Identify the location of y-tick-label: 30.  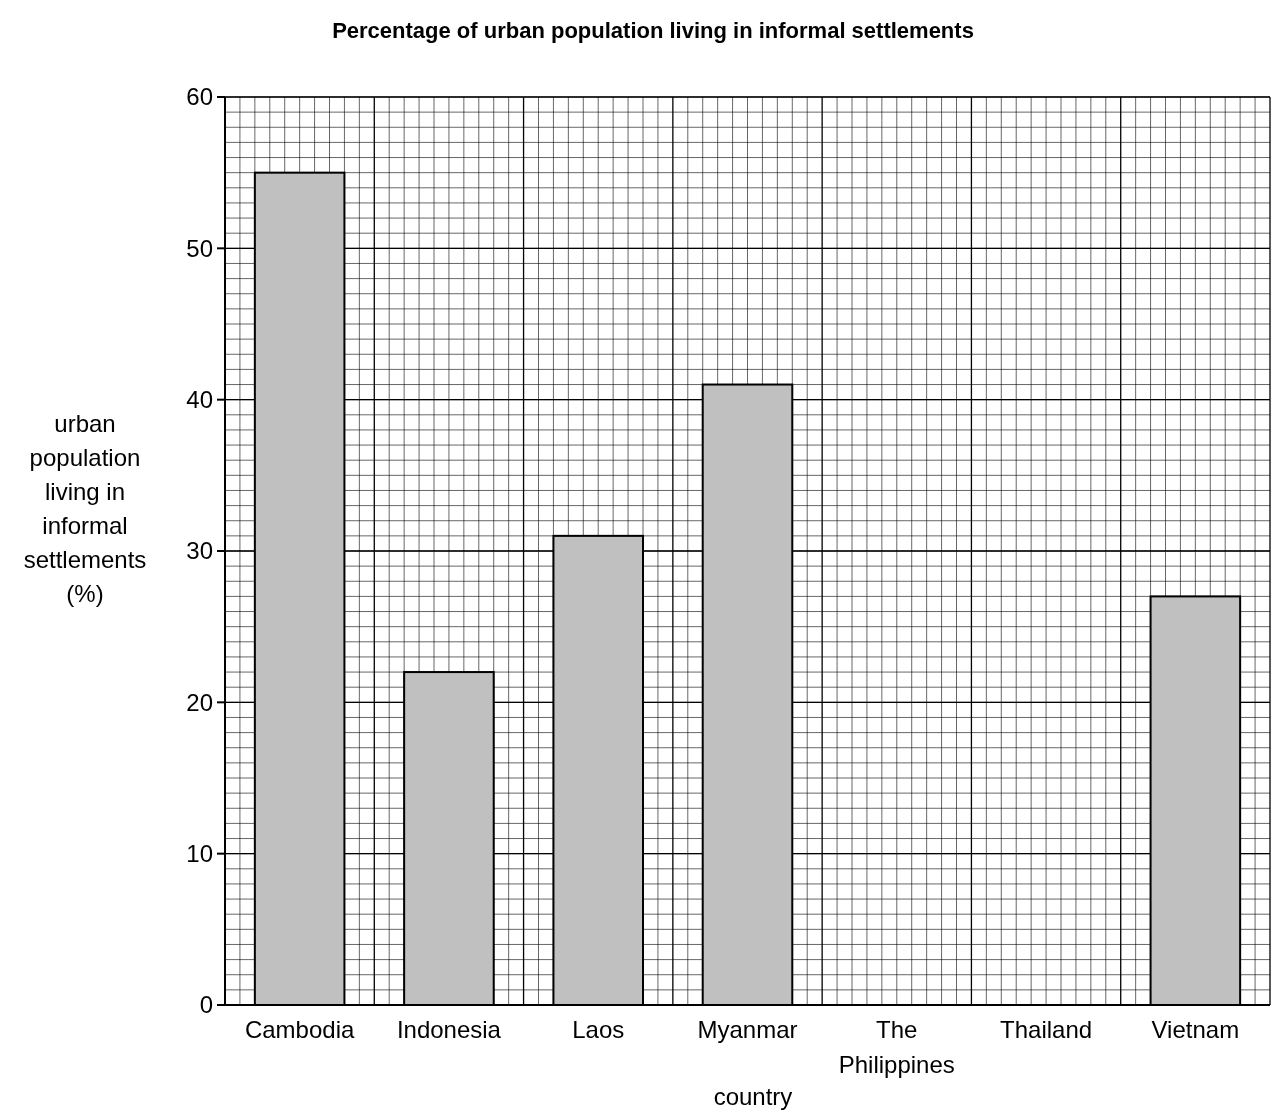
(199, 551).